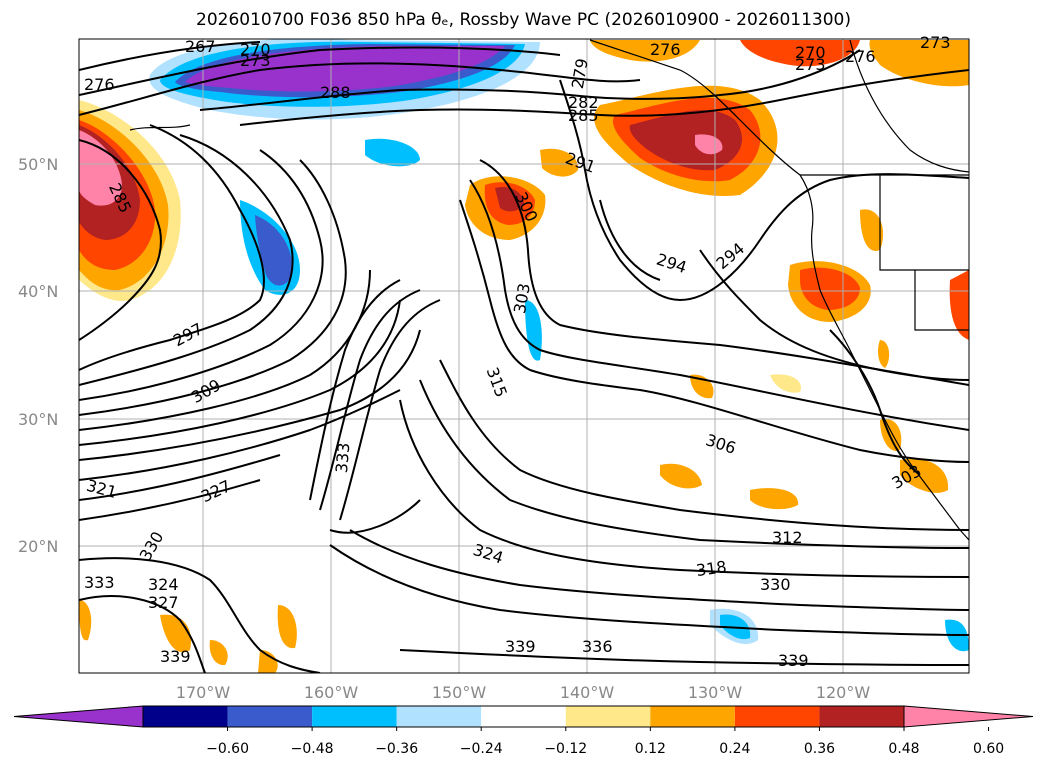 Image resolution: width=1047 pixels, height=767 pixels. I want to click on contour-label: 282, so click(583, 102).